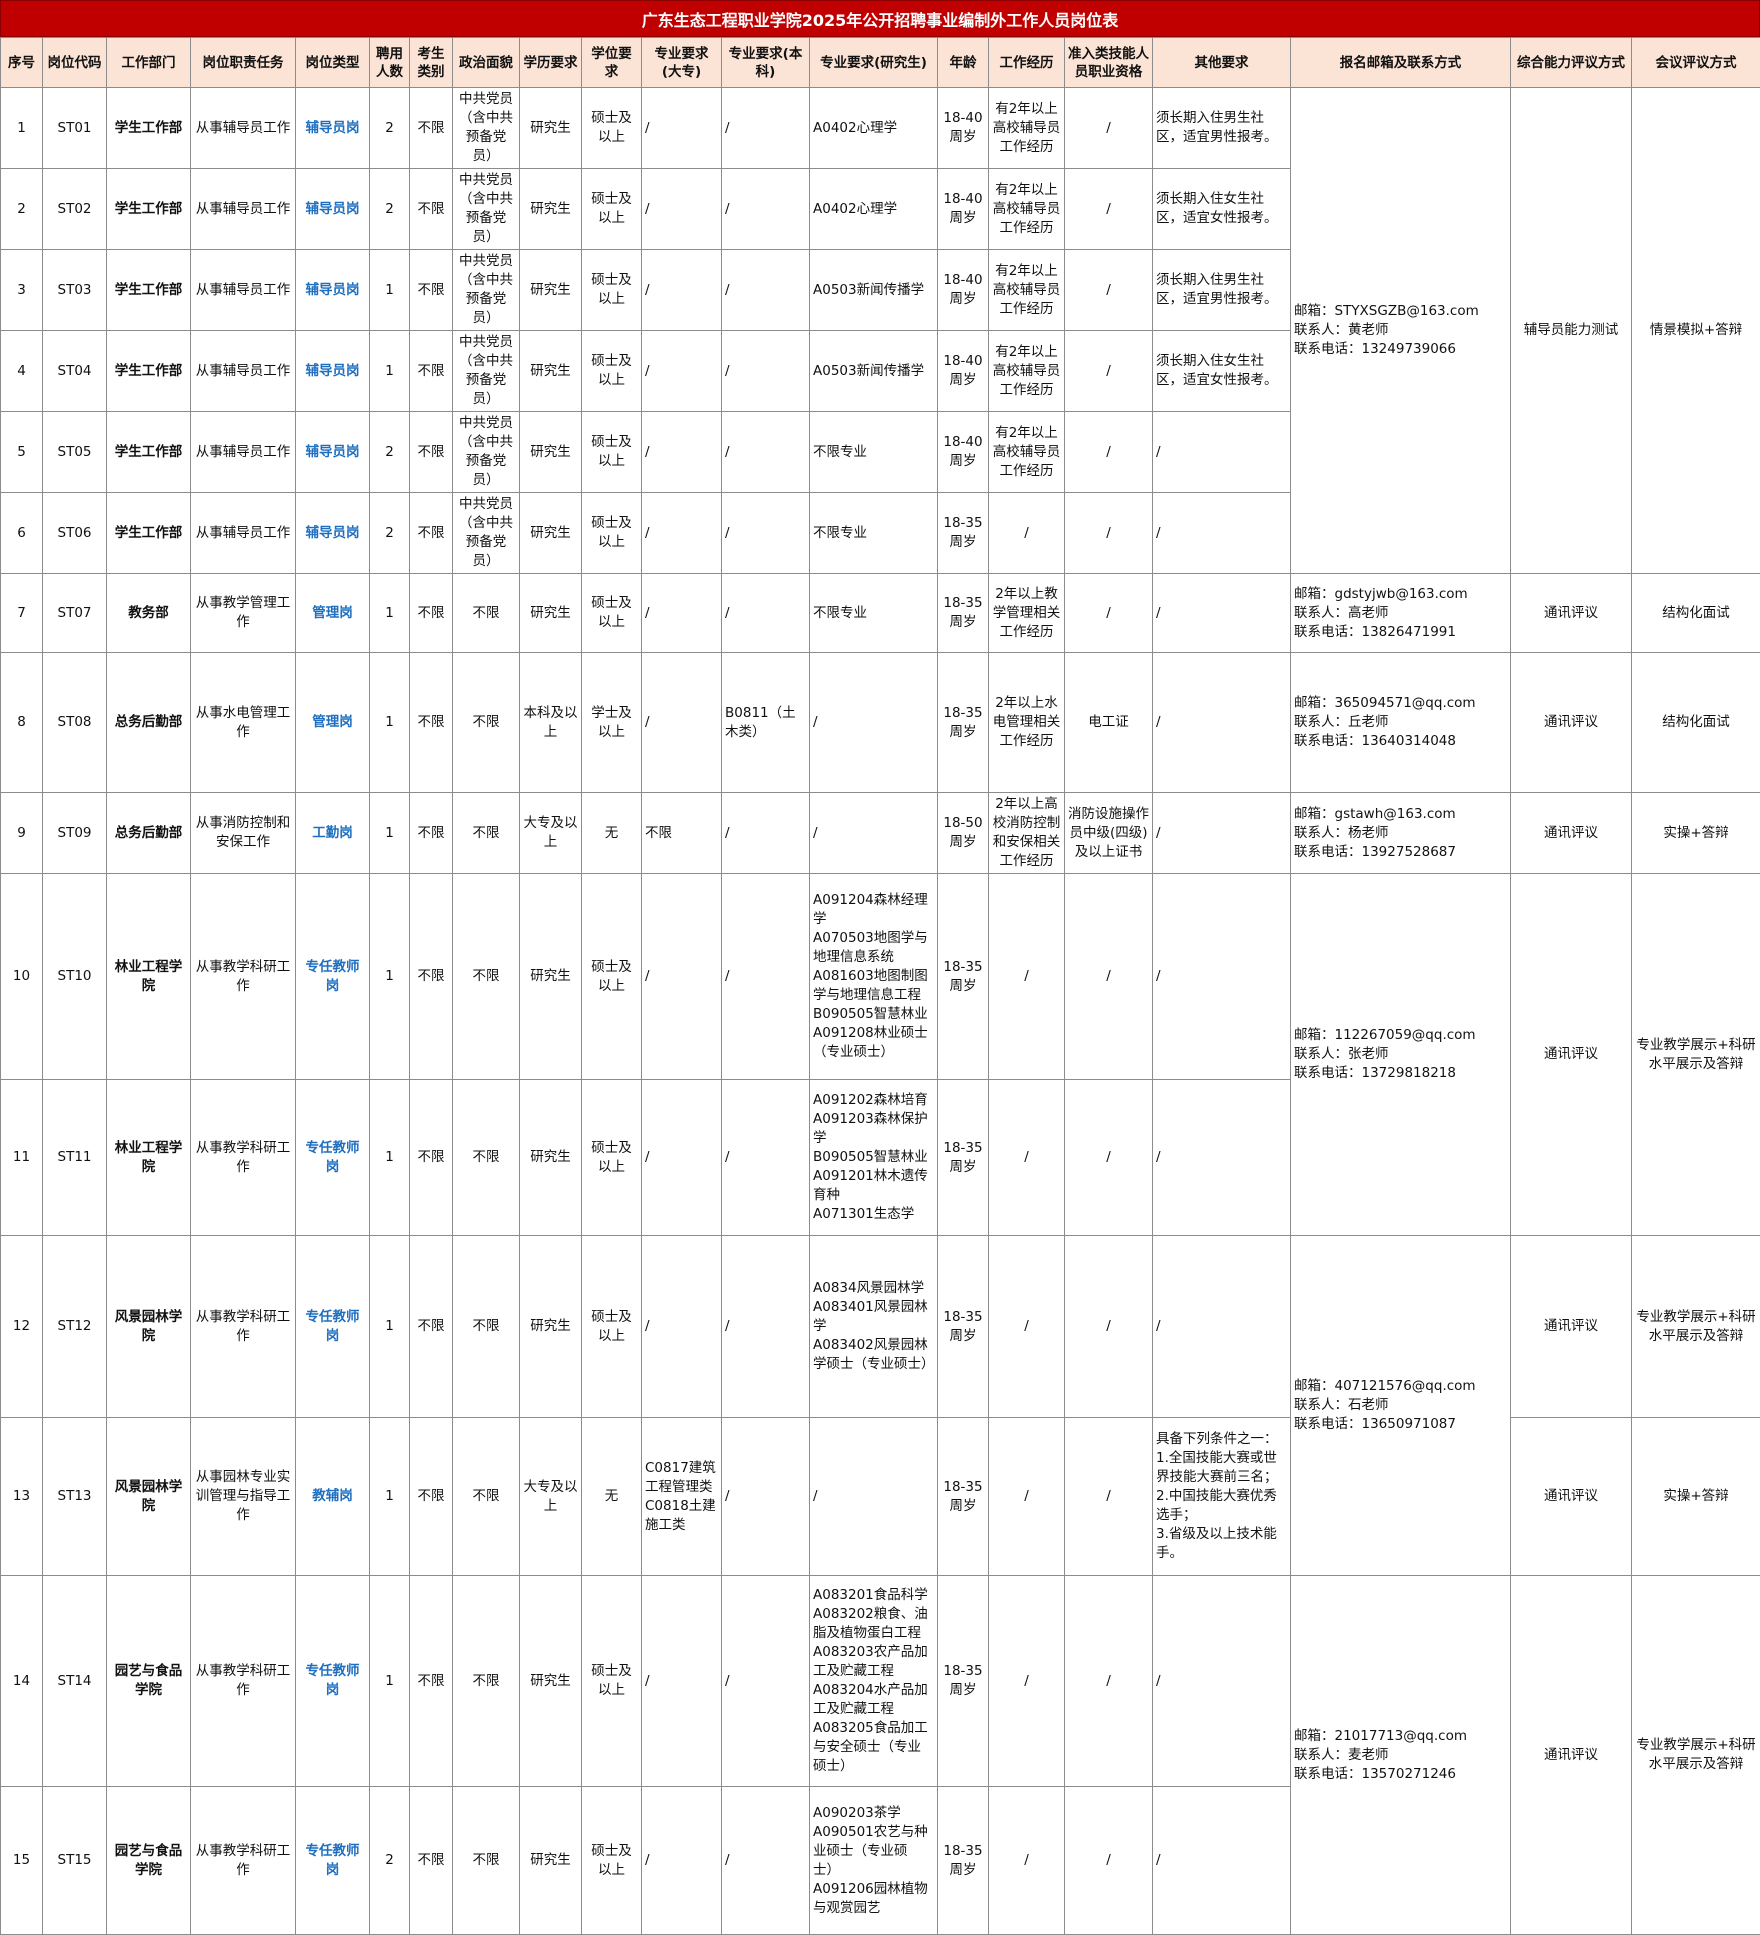  Describe the element at coordinates (75, 533) in the screenshot. I see `cell-code: ST06` at that location.